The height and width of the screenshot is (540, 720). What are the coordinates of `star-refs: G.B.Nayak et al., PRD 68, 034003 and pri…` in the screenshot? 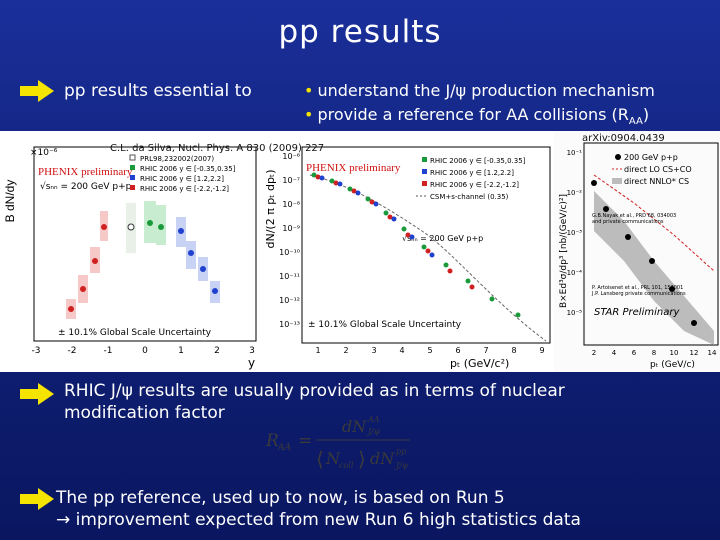 It's located at (638, 255).